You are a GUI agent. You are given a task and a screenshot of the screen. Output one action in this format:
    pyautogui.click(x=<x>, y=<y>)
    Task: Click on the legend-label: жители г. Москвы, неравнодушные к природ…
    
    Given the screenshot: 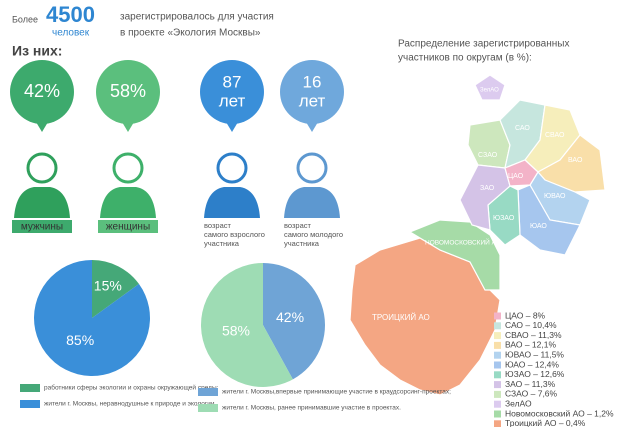 What is the action you would take?
    pyautogui.click(x=130, y=404)
    